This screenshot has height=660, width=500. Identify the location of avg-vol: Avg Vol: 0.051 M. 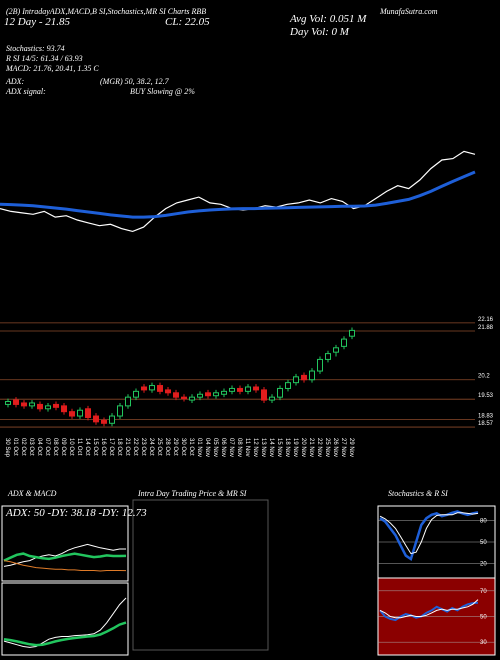
(328, 19).